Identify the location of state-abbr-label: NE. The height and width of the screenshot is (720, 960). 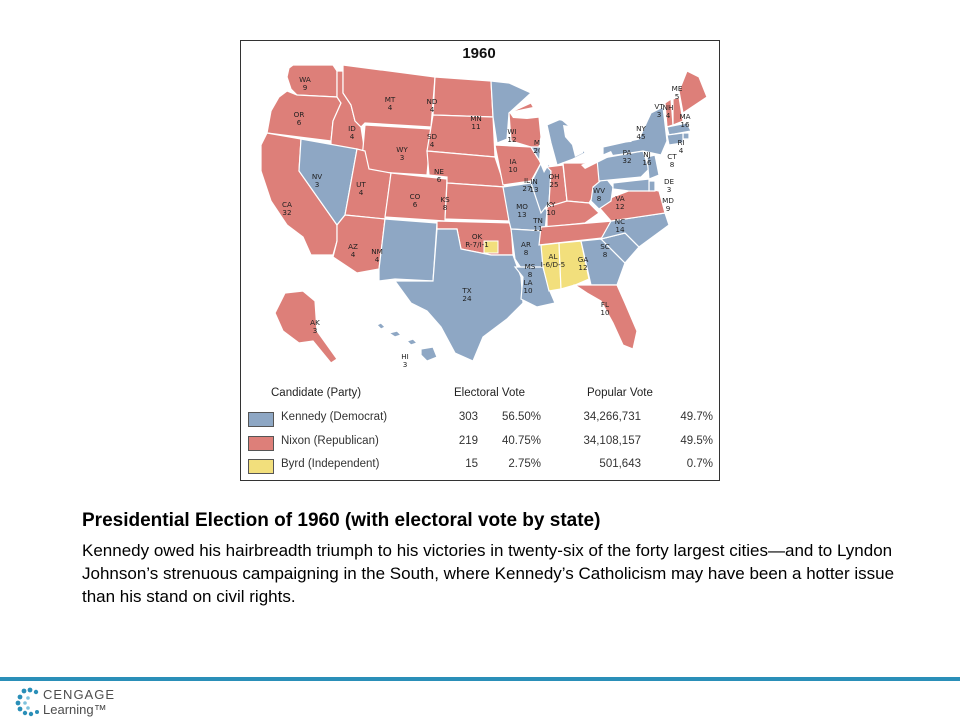
(439, 171).